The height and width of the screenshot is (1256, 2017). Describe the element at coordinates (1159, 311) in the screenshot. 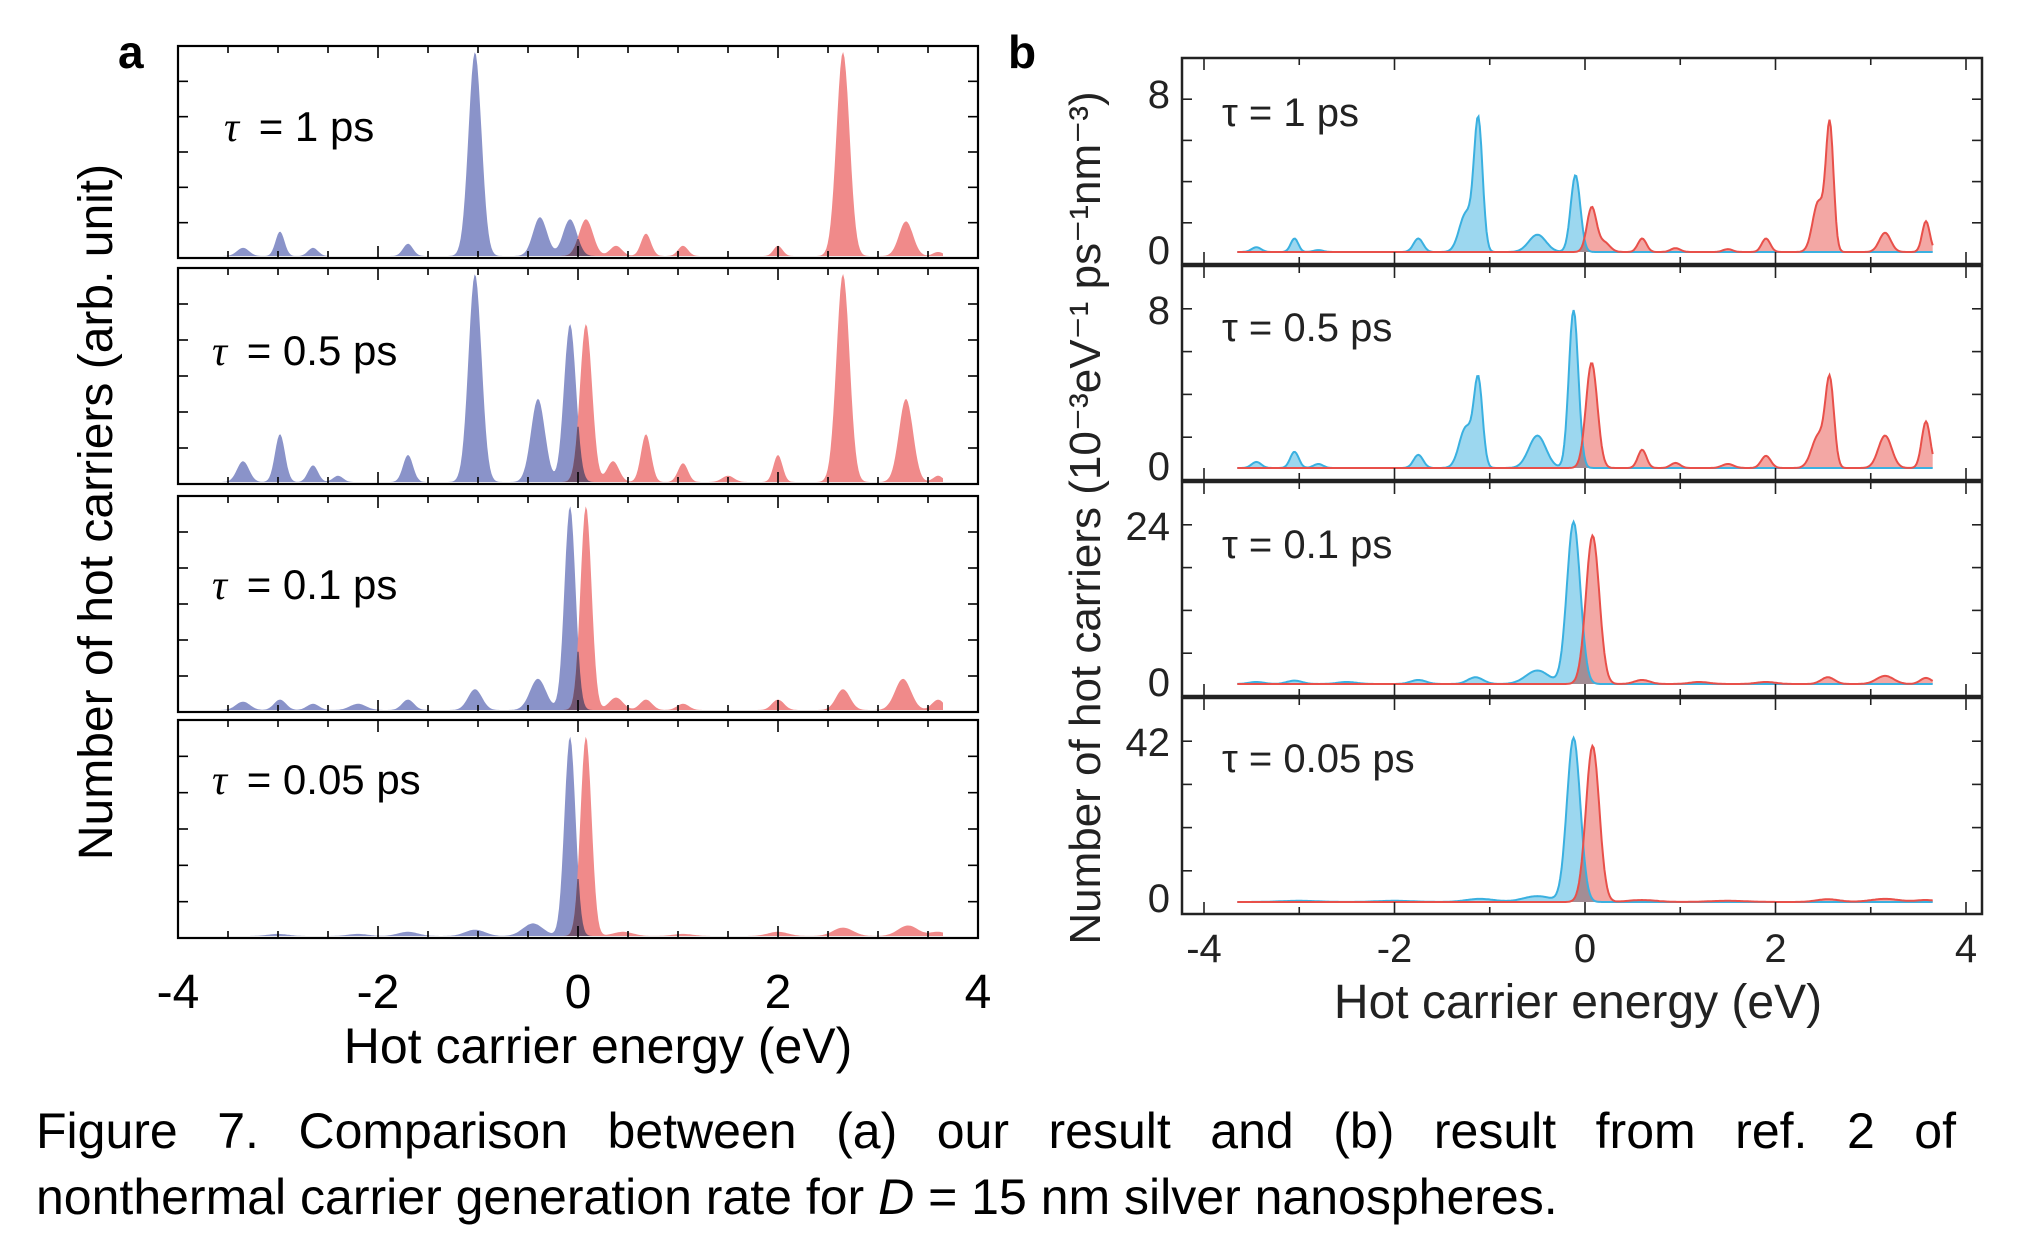

I see `panel-b-ytick-top-2: 8` at that location.